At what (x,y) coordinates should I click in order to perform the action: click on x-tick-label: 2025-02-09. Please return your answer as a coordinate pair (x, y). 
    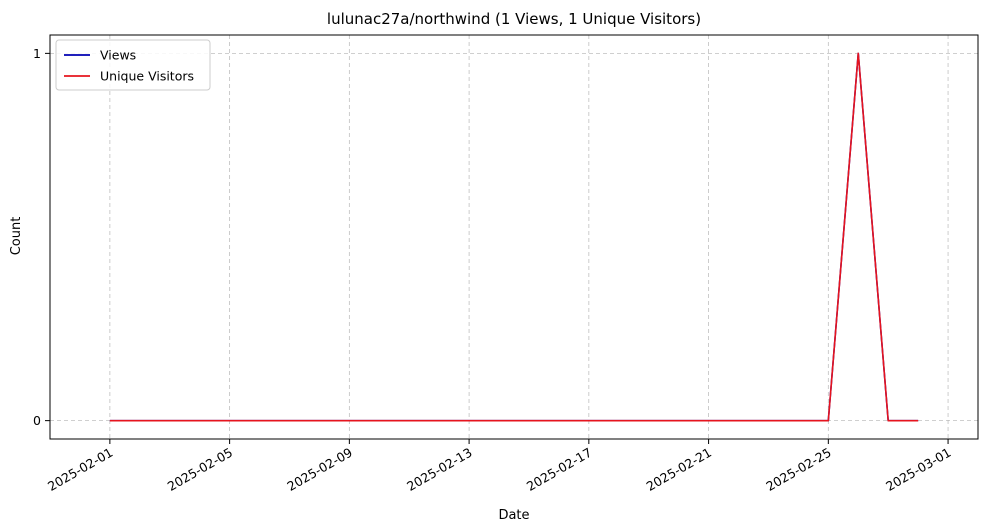
    Looking at the image, I should click on (319, 469).